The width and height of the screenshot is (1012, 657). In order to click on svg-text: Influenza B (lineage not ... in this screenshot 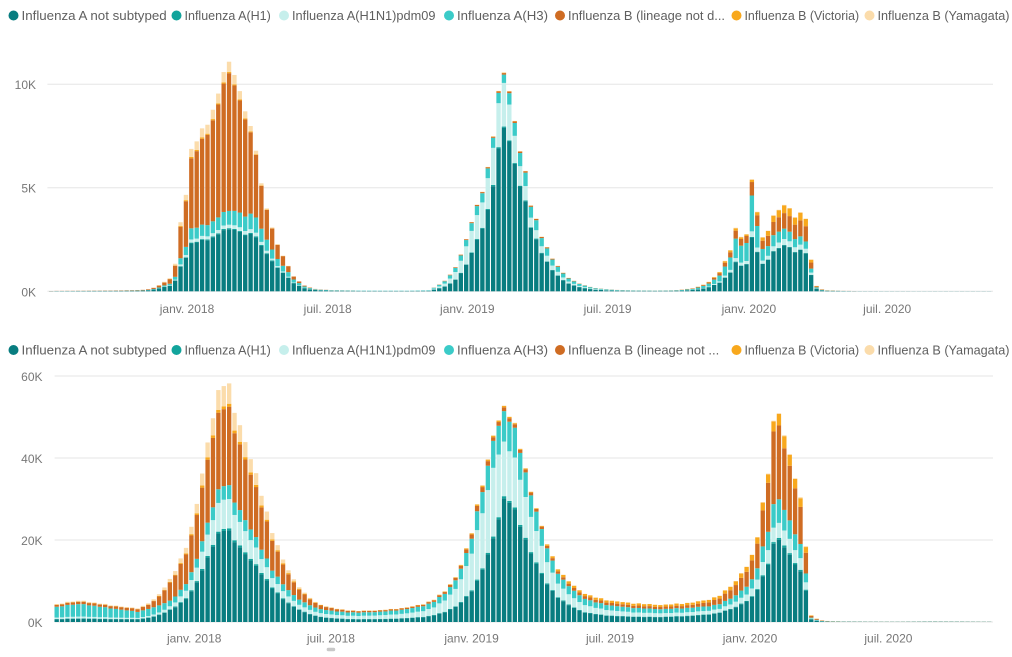, I will do `click(643, 350)`.